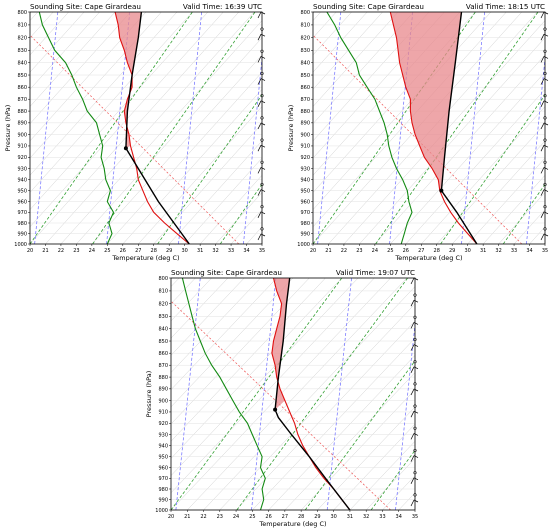 The width and height of the screenshot is (550, 529). Describe the element at coordinates (20, 245) in the screenshot. I see `y-tick-label: 1000` at that location.